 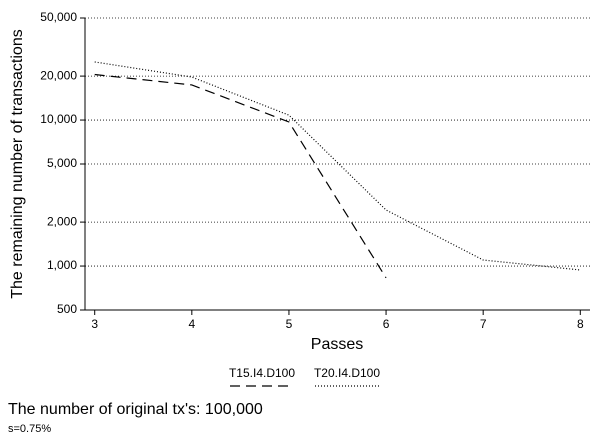 What do you see at coordinates (62, 265) in the screenshot?
I see `y-tick-label: 1,000` at bounding box center [62, 265].